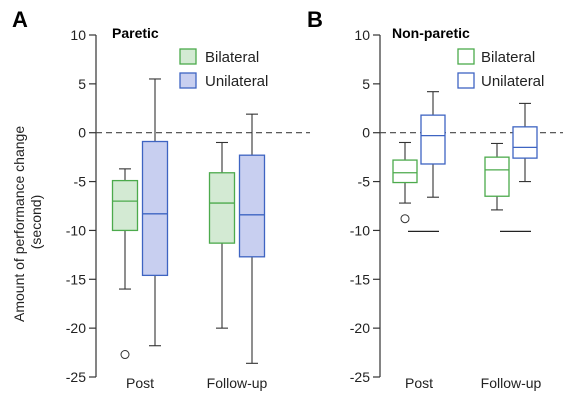 The height and width of the screenshot is (395, 566). I want to click on panel-b-title: Non-paretic, so click(431, 33).